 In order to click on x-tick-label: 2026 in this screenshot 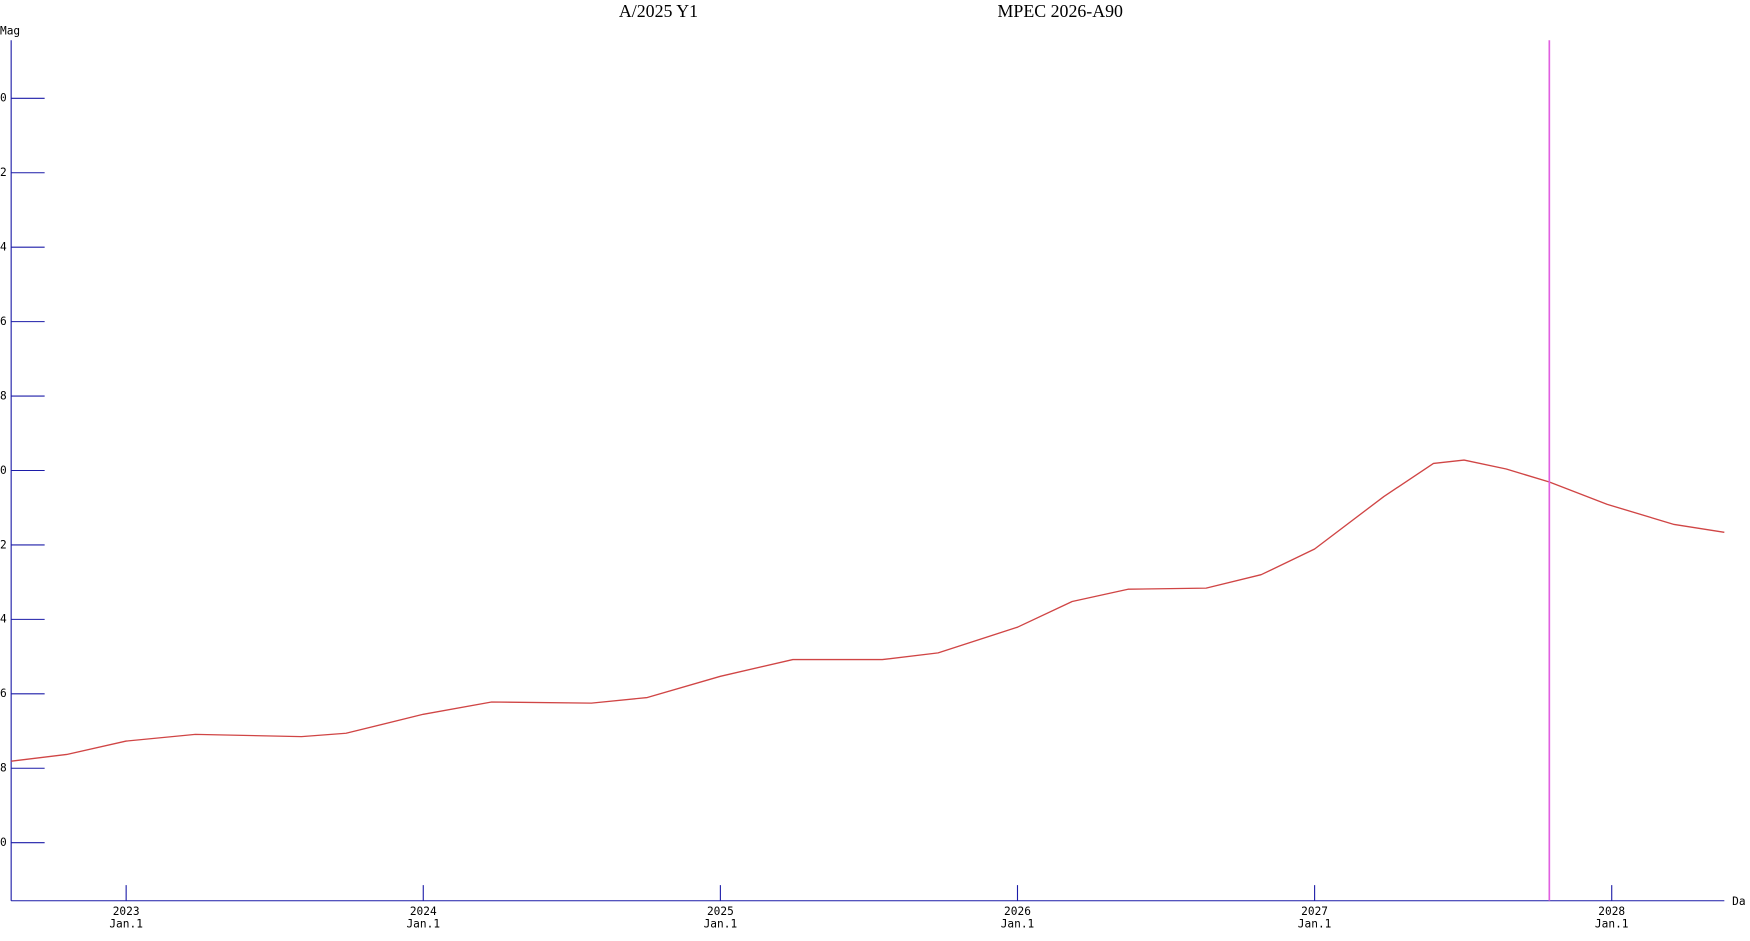, I will do `click(1017, 911)`.